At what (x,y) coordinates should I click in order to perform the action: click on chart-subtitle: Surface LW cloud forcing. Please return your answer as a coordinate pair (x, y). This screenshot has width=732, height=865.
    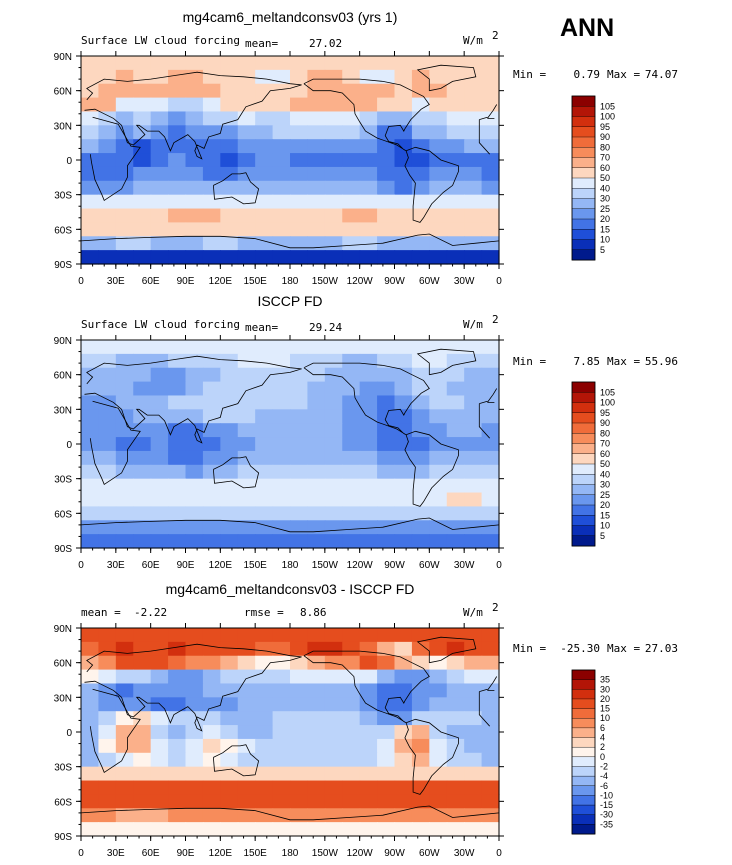
    Looking at the image, I should click on (160, 40).